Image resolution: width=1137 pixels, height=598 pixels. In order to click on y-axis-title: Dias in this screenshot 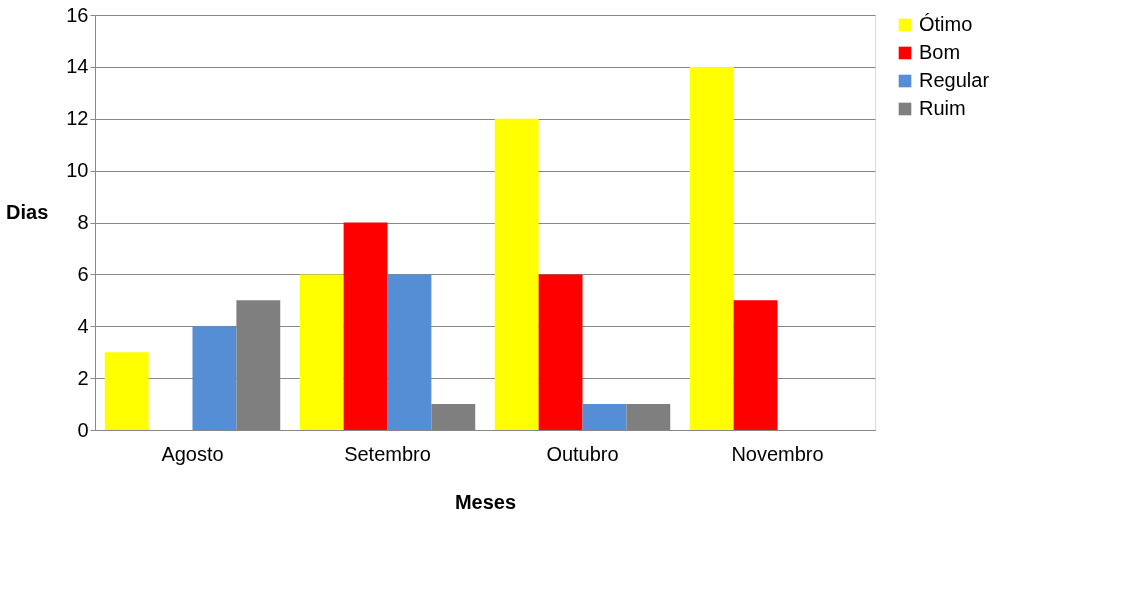, I will do `click(27, 212)`.